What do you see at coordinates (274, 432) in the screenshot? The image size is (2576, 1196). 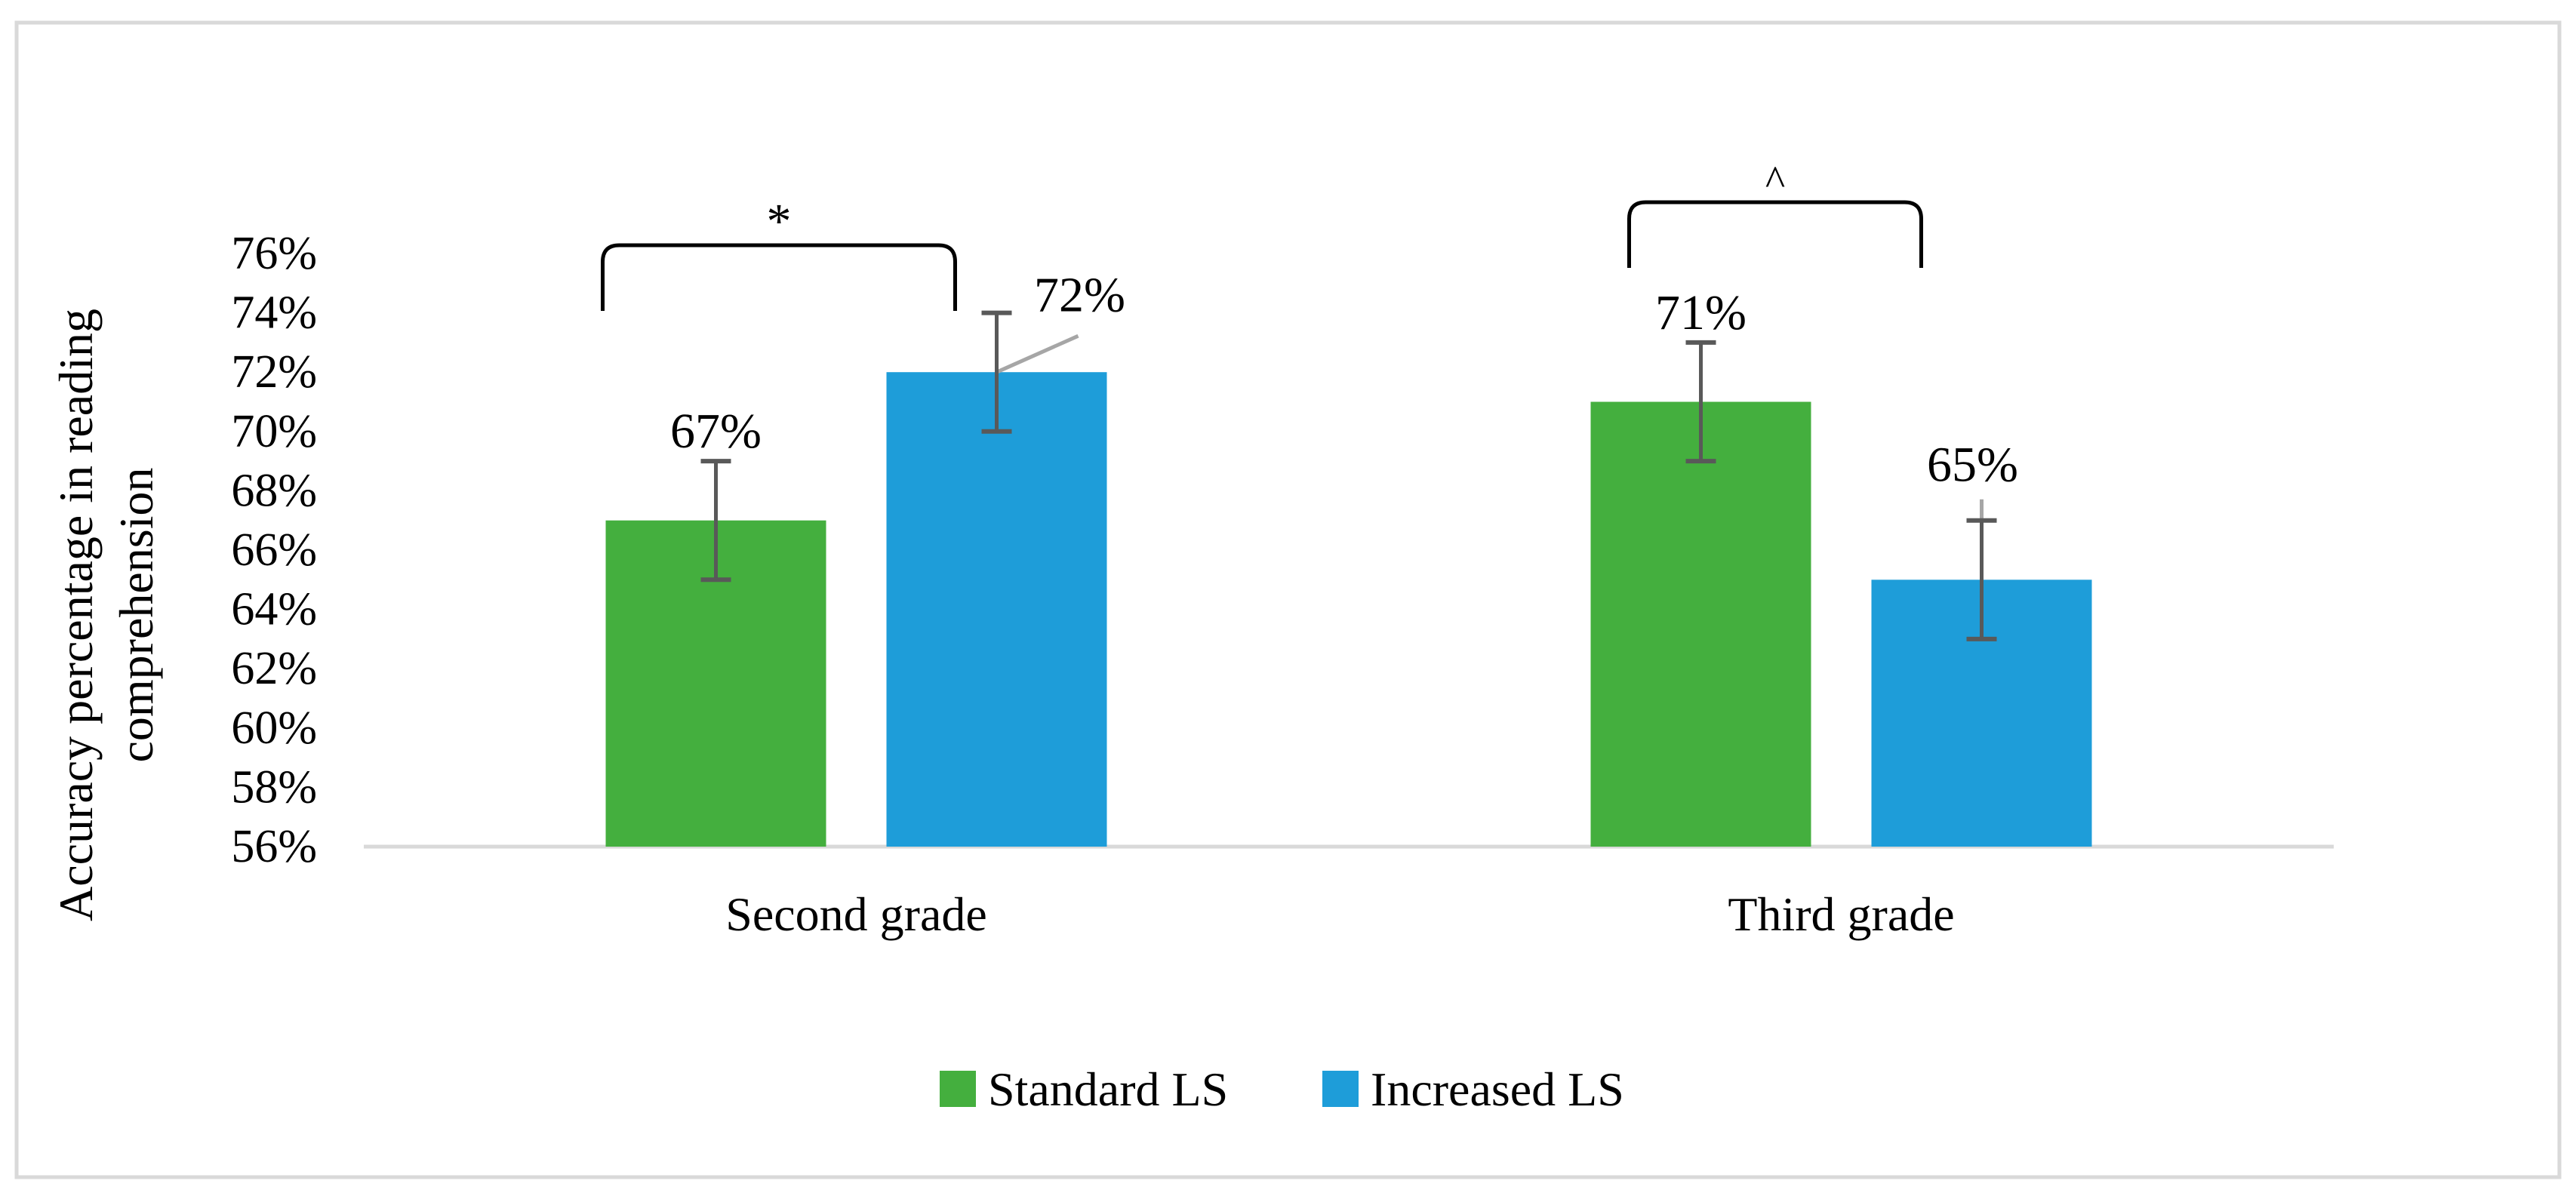 I see `y-tick-label: 70%` at bounding box center [274, 432].